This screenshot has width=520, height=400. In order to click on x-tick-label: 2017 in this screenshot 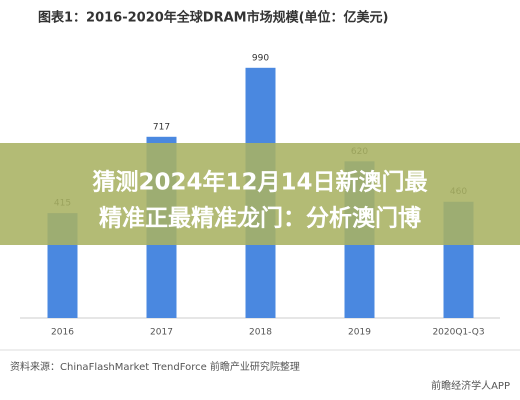, I will do `click(161, 333)`.